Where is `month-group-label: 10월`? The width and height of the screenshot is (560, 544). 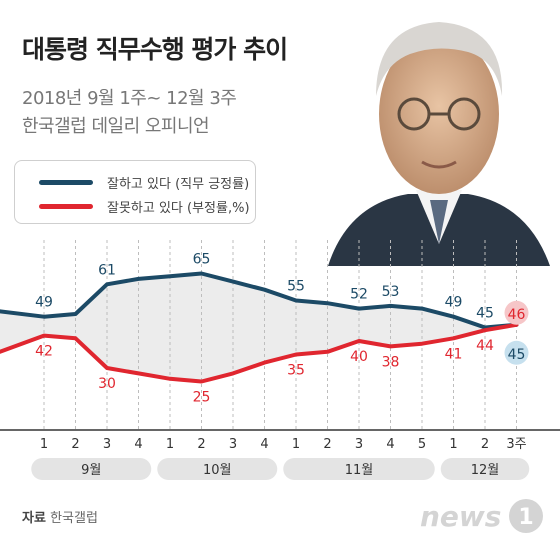
month-group-label: 10월 is located at coordinates (217, 470).